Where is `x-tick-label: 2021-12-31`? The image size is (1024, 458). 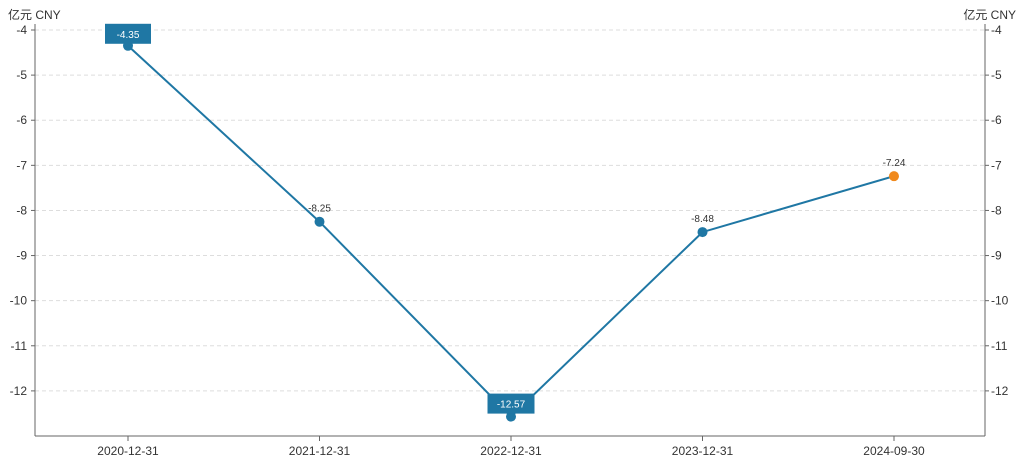
x-tick-label: 2021-12-31 is located at coordinates (320, 451).